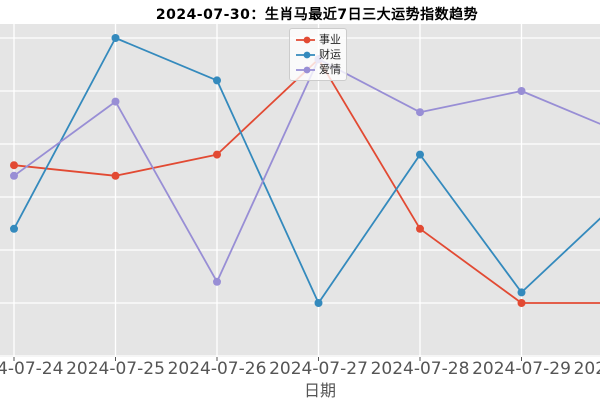 Image resolution: width=600 pixels, height=400 pixels. What do you see at coordinates (521, 369) in the screenshot?
I see `x-tick-label: 2024-07-29` at bounding box center [521, 369].